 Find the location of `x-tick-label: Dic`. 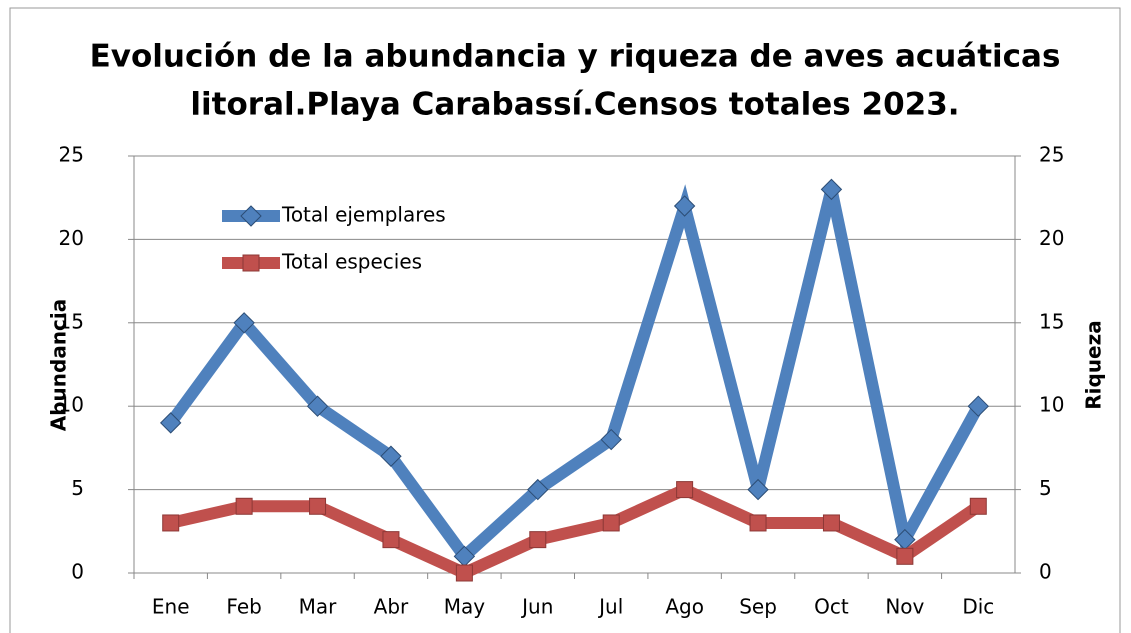

x-tick-label: Dic is located at coordinates (978, 607).